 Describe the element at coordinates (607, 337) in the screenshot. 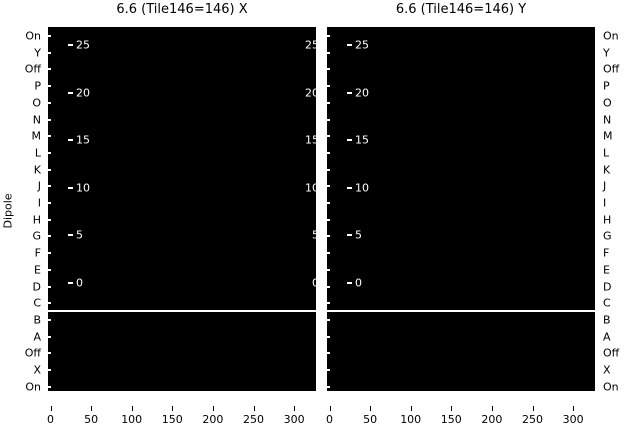

I see `row-label-right: A` at that location.